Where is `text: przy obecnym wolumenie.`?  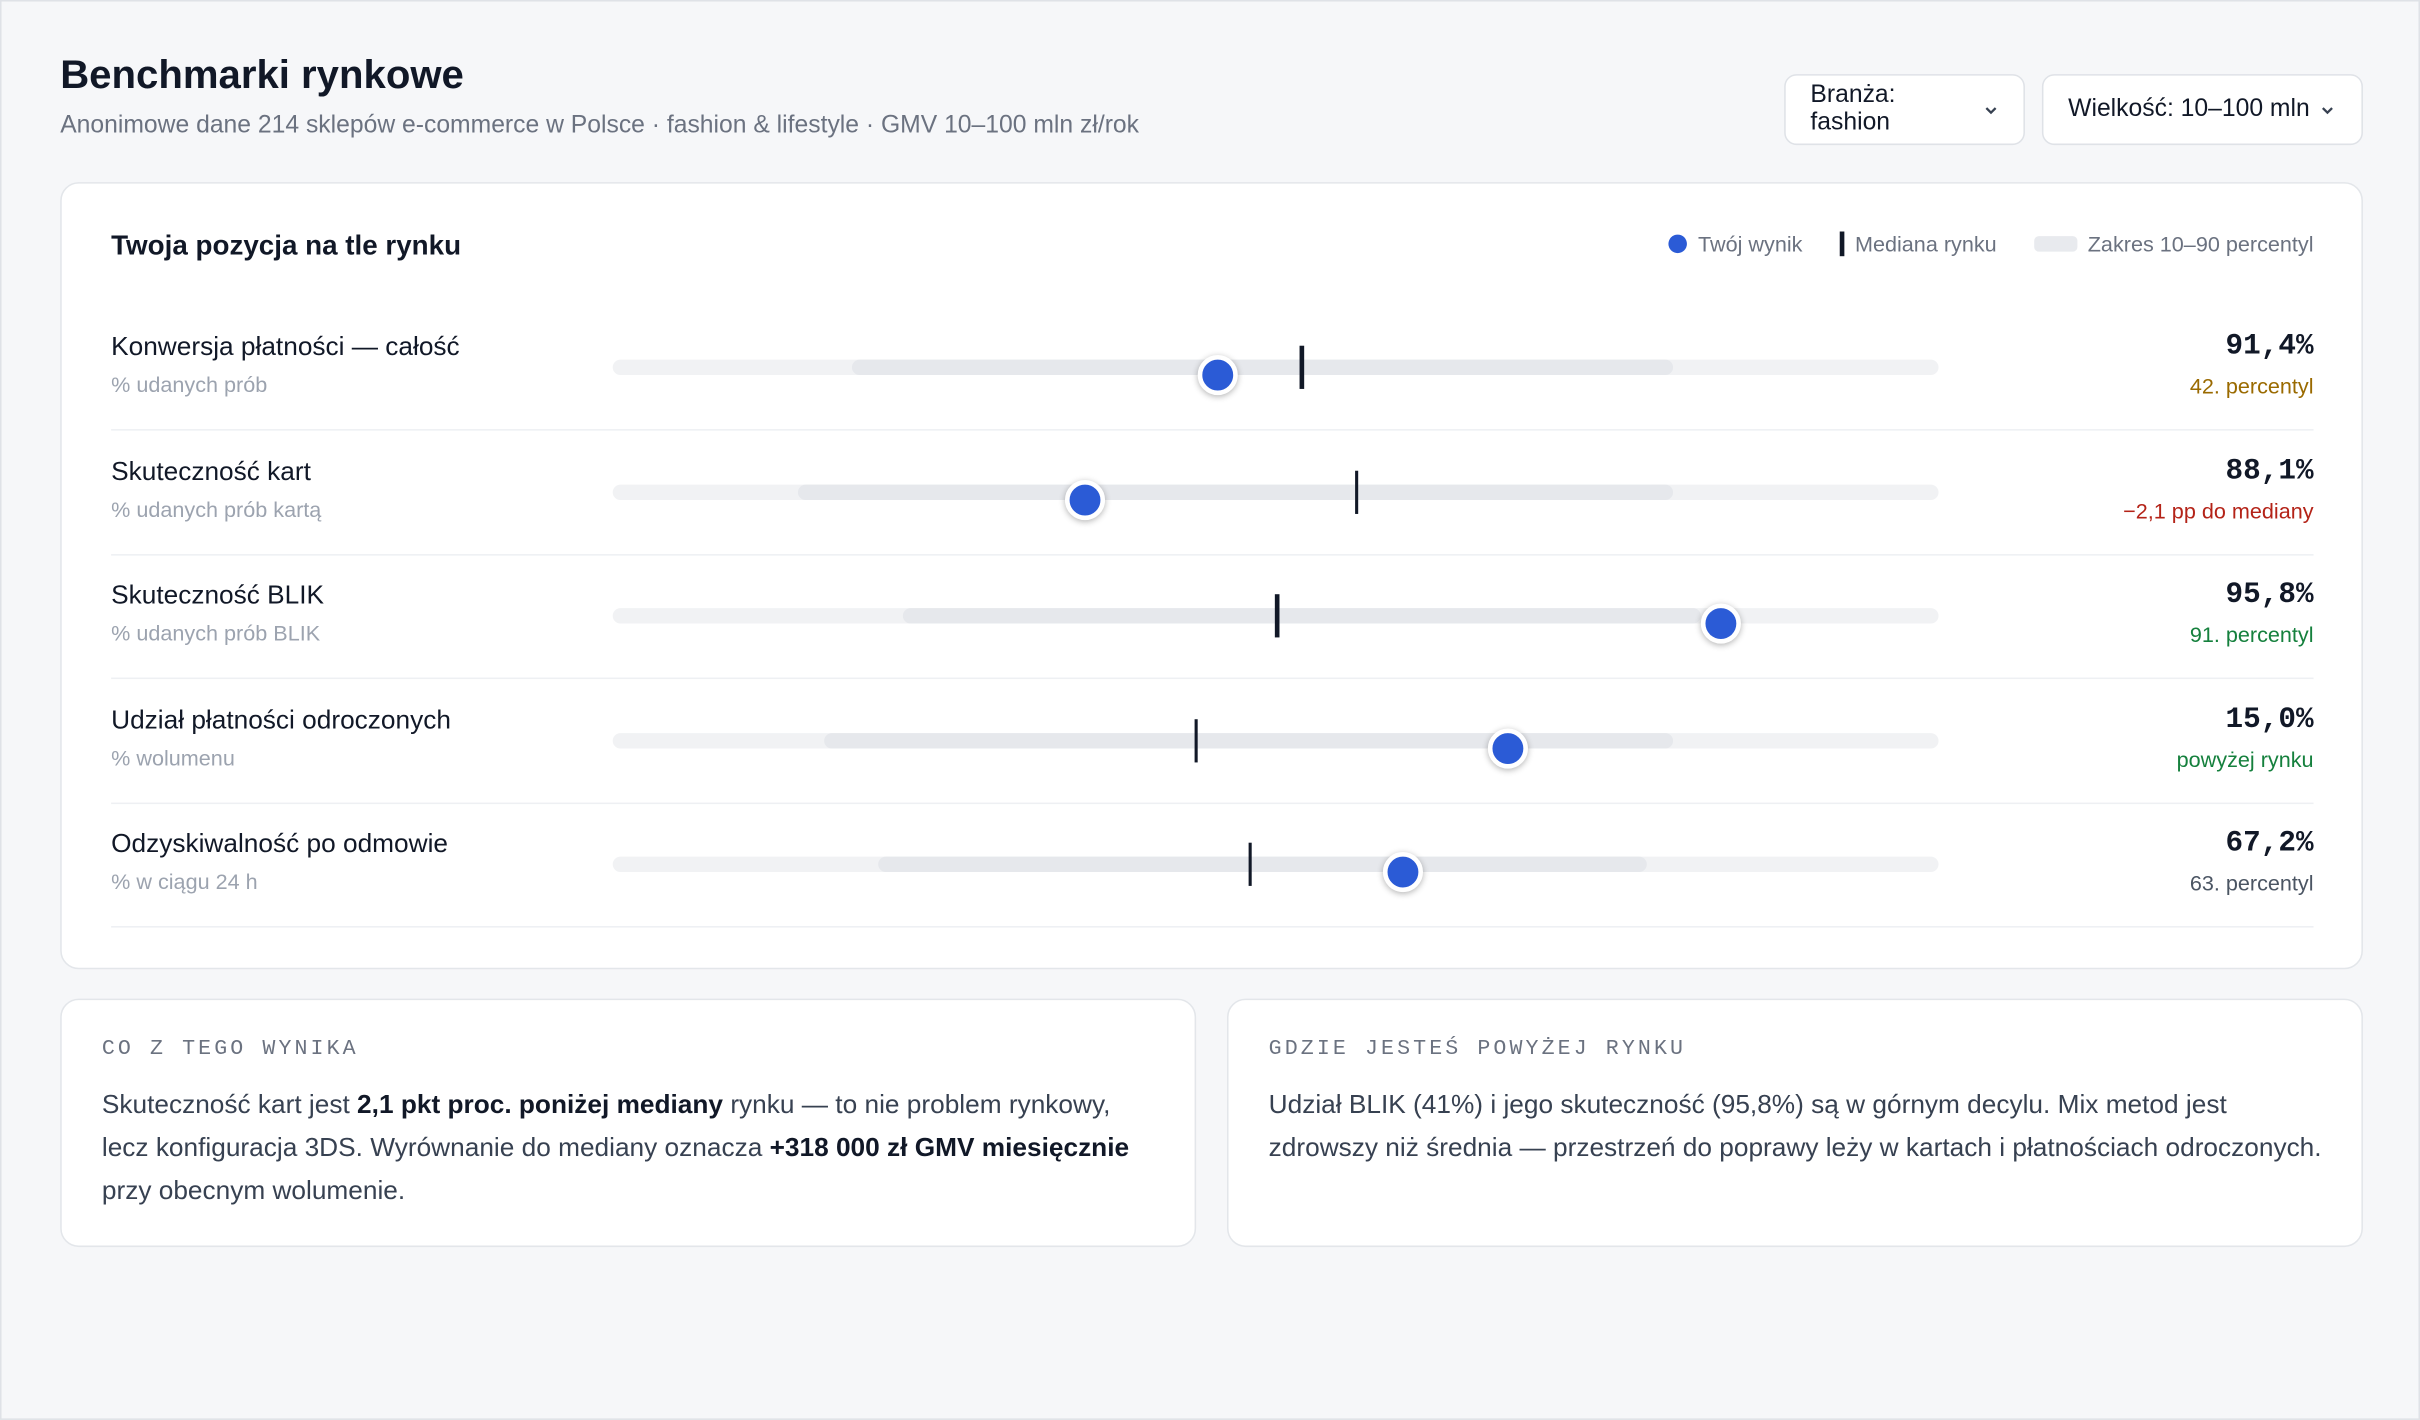
text: przy obecnym wolumenie. is located at coordinates (253, 1191).